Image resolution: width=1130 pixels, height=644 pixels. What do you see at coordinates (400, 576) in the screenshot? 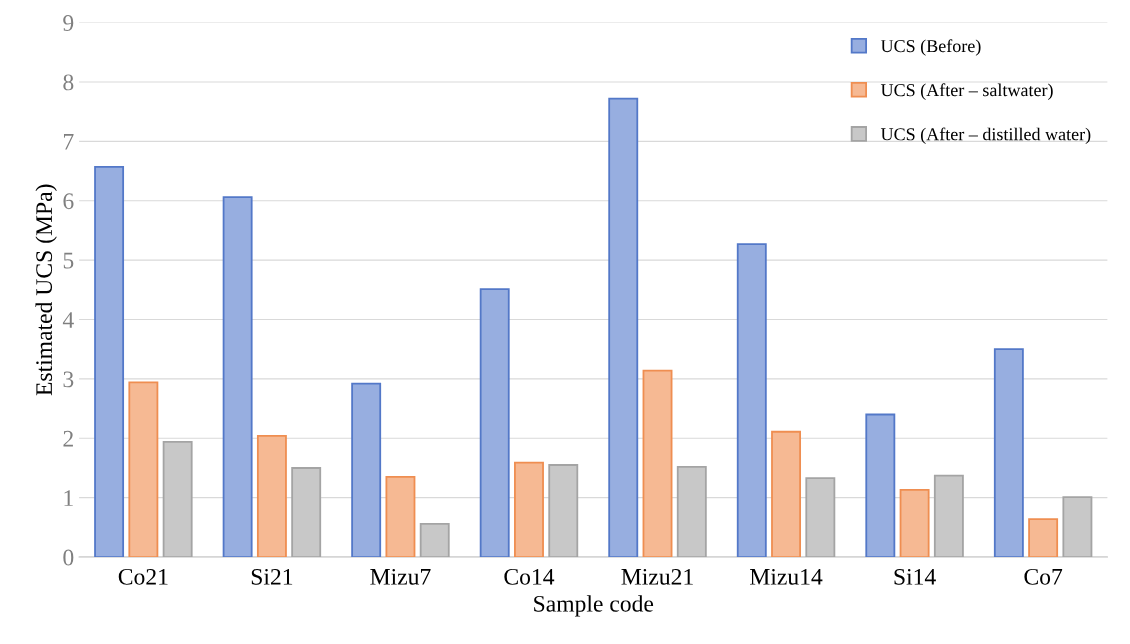
I see `x-tick-label: Mizu7` at bounding box center [400, 576].